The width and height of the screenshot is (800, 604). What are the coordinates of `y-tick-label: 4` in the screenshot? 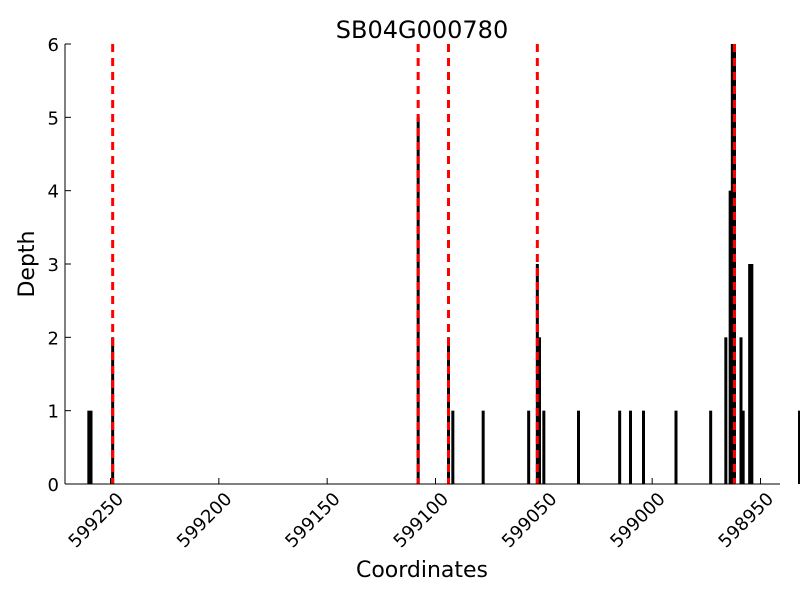 It's located at (53, 192).